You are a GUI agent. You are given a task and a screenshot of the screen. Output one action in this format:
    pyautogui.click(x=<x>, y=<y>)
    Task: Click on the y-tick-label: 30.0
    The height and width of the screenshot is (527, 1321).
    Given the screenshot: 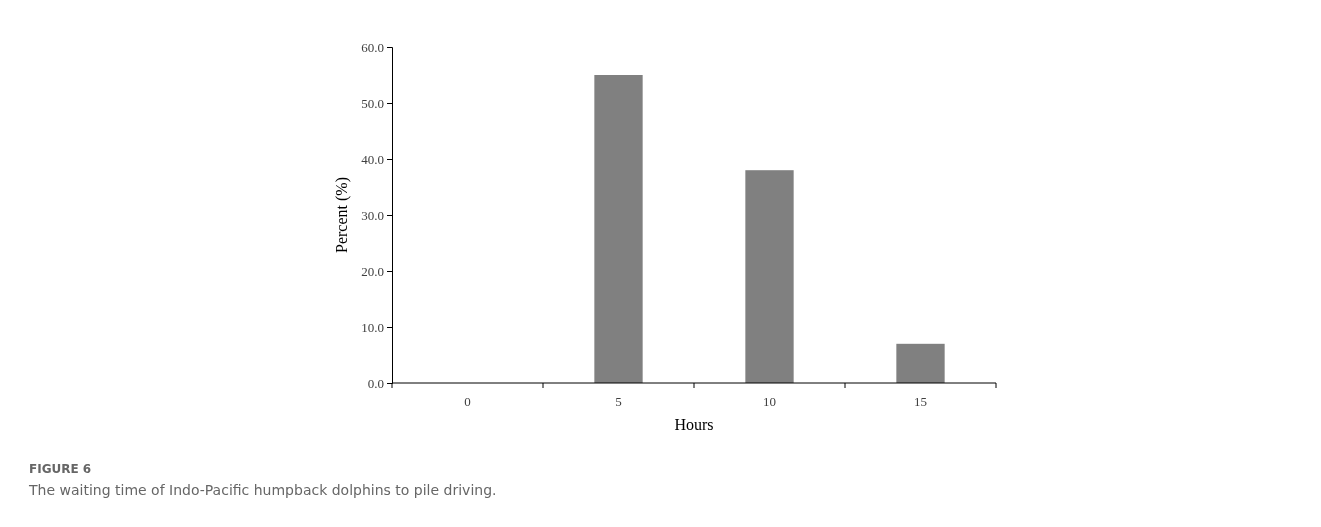 What is the action you would take?
    pyautogui.click(x=372, y=215)
    